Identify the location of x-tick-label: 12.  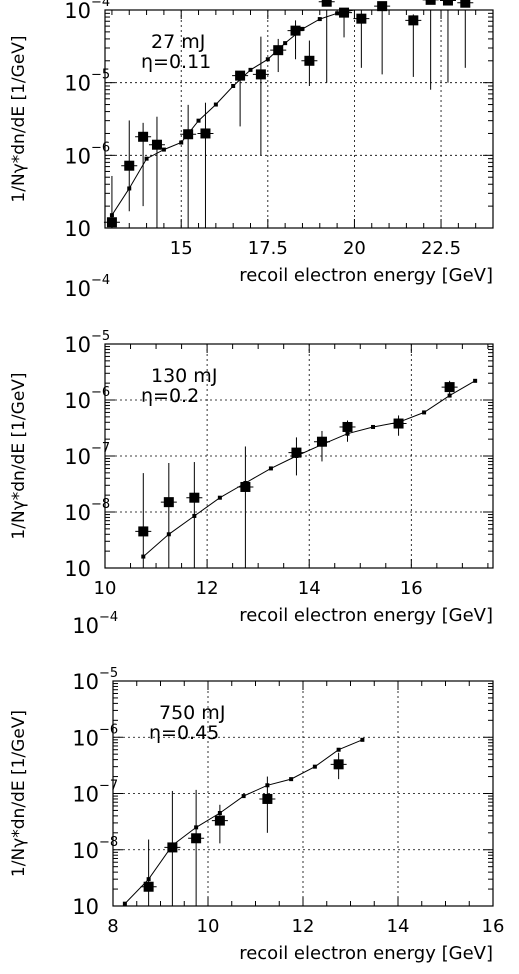
(303, 926).